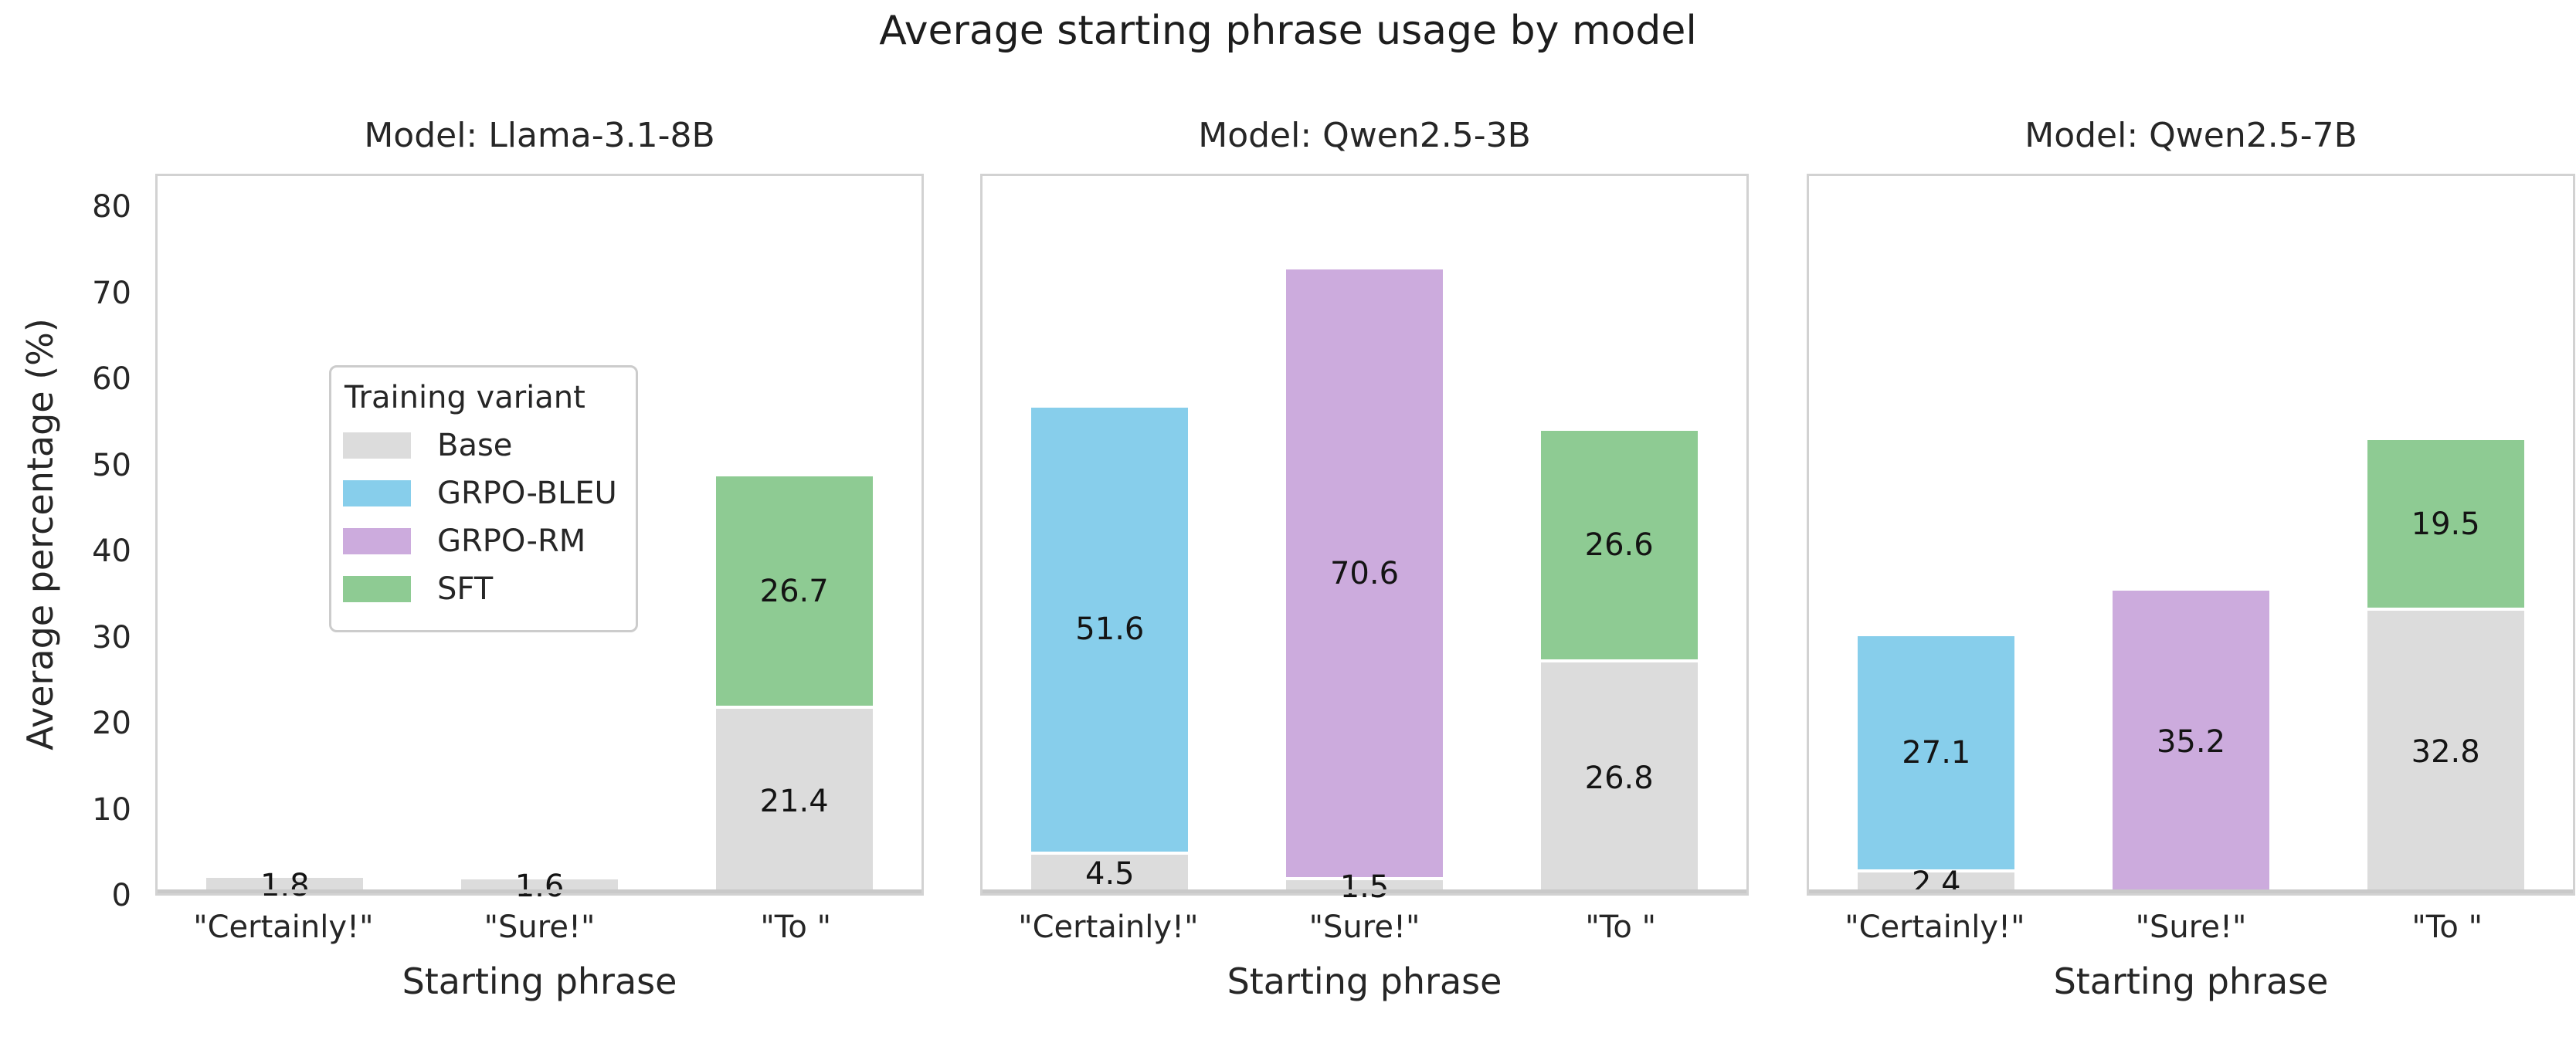 The image size is (2576, 1040). I want to click on stacked-bar: 35.2, so click(2191, 742).